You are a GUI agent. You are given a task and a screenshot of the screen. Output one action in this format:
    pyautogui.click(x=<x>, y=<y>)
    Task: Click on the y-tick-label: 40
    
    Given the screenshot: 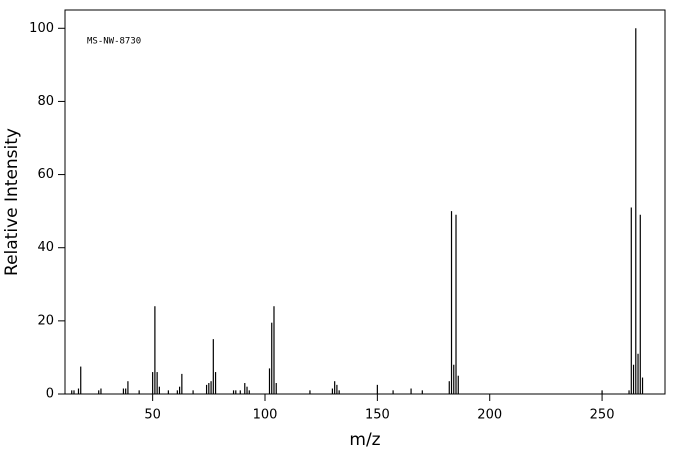 What is the action you would take?
    pyautogui.click(x=45, y=247)
    